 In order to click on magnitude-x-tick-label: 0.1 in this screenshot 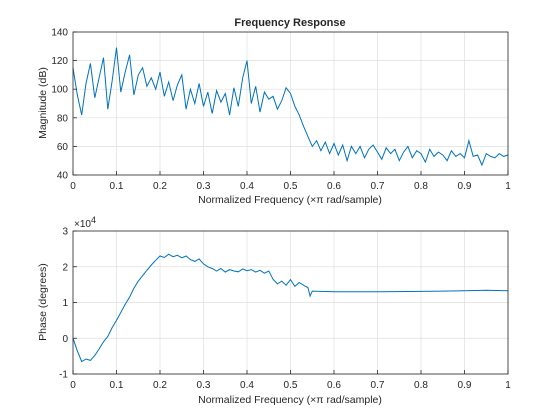, I will do `click(117, 186)`.